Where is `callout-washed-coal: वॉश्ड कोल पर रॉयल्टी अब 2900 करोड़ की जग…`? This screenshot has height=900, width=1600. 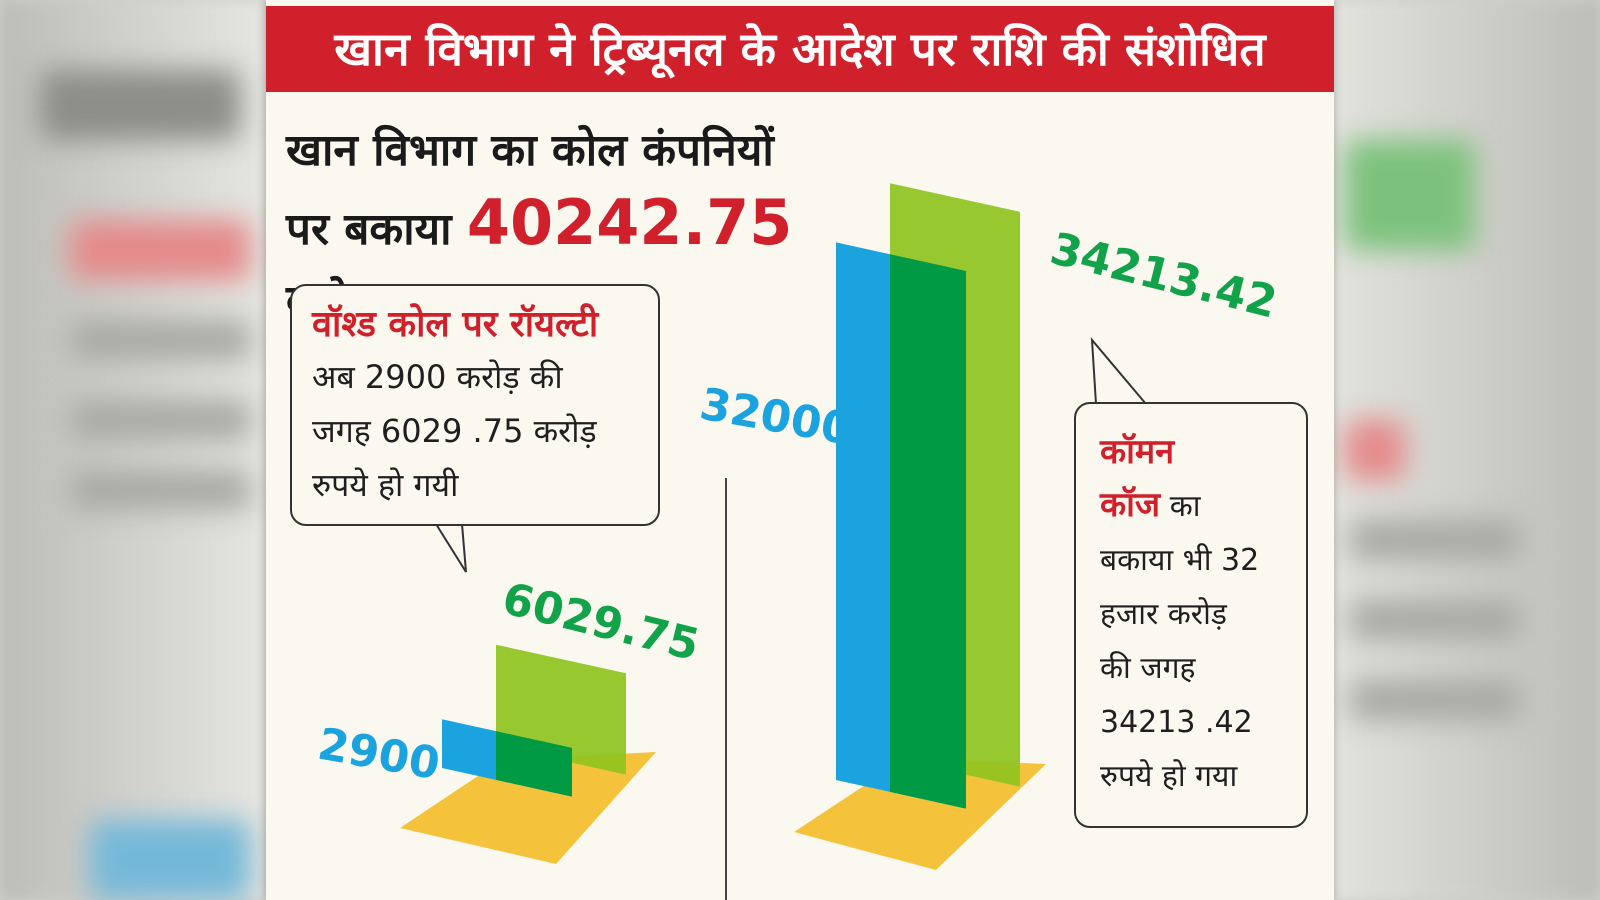
callout-washed-coal: वॉश्ड कोल पर रॉयल्टी अब 2900 करोड़ की जग… is located at coordinates (475, 405).